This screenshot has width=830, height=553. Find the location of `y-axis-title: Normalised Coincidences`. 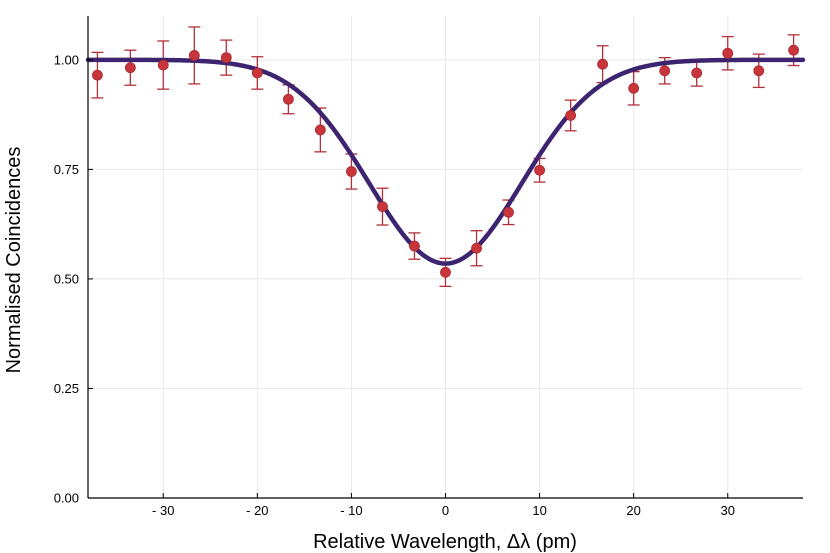

y-axis-title: Normalised Coincidences is located at coordinates (14, 260).